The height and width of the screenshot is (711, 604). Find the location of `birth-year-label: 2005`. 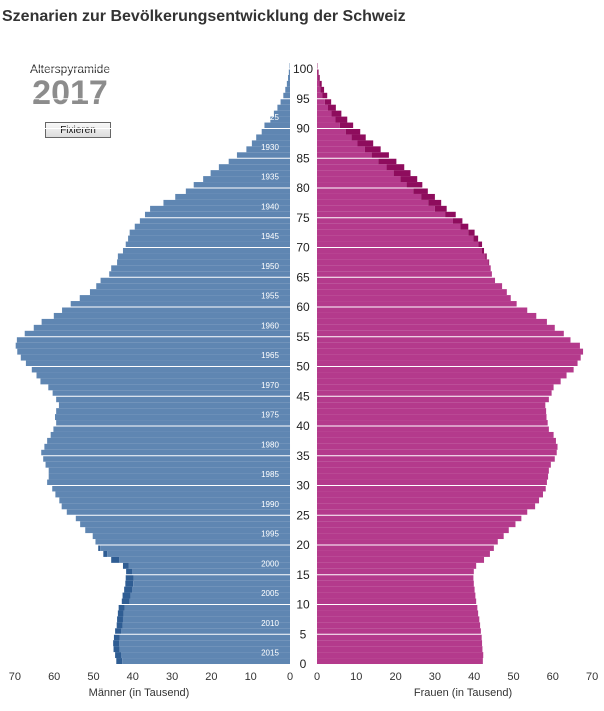

birth-year-label: 2005 is located at coordinates (270, 593).